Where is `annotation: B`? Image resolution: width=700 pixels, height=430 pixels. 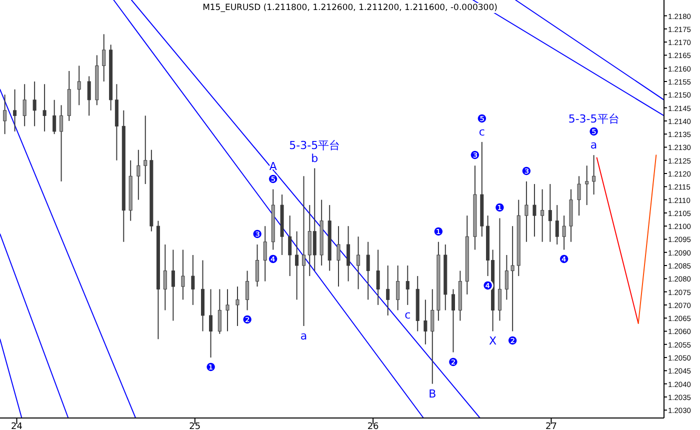 annotation: B is located at coordinates (432, 393).